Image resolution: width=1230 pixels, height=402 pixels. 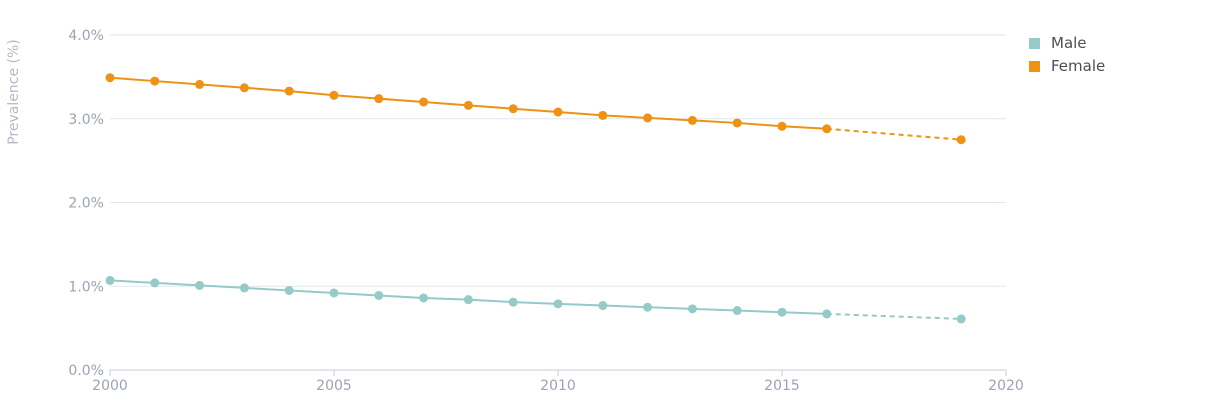 I want to click on legend-label-male: Male, so click(x=1069, y=43).